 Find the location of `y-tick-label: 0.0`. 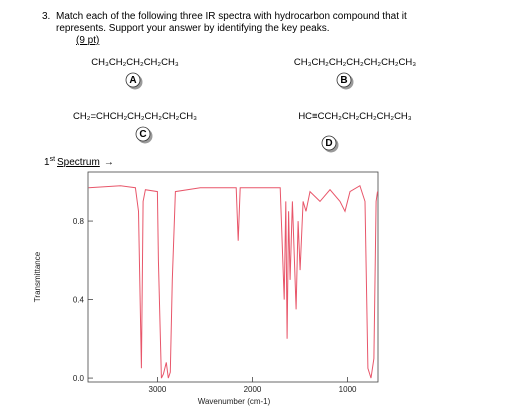

y-tick-label: 0.0 is located at coordinates (79, 378).